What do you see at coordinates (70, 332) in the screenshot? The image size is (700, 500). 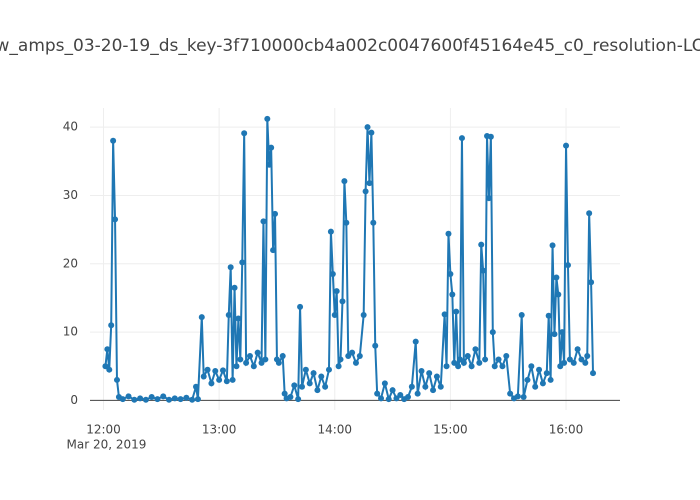 I see `y-tick-label: 10` at bounding box center [70, 332].